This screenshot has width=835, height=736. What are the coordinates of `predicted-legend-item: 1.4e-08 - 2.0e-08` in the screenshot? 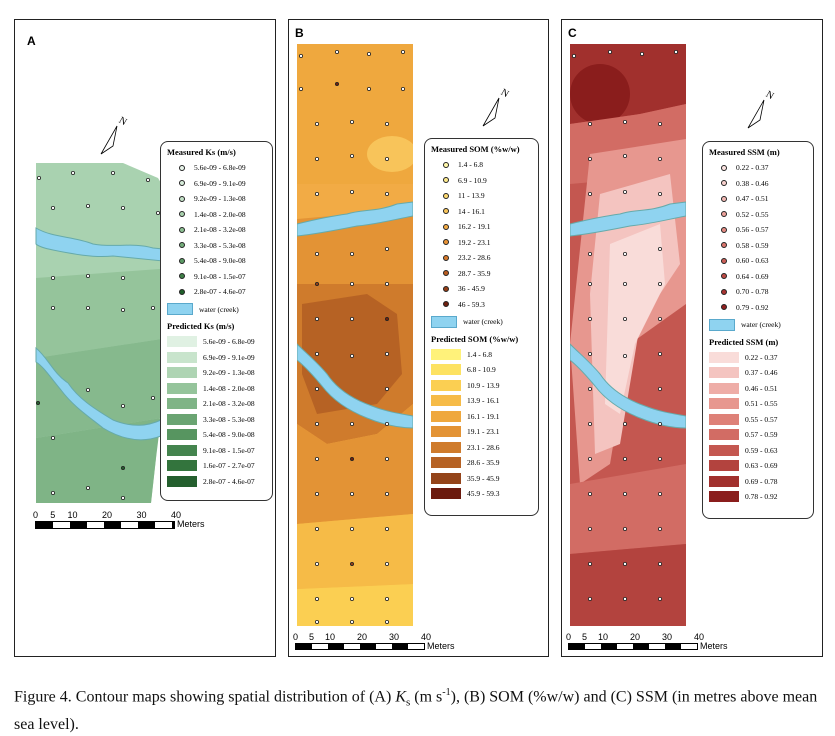 It's located at (216, 389).